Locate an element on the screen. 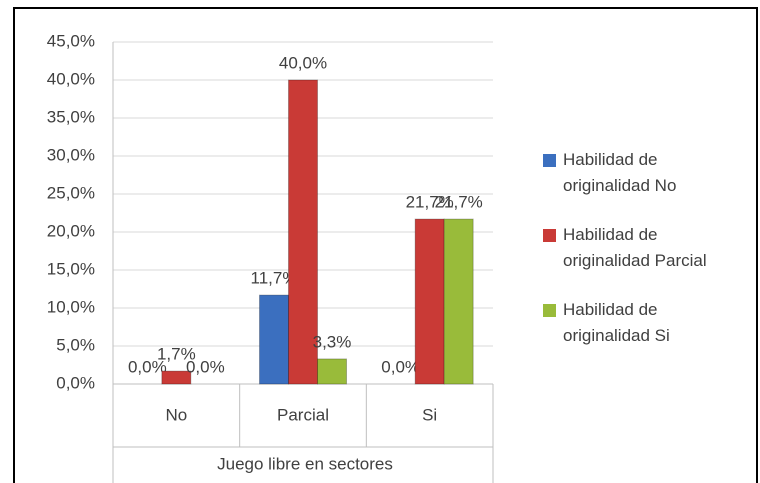  y-tick-label: 45,0% is located at coordinates (71, 40).